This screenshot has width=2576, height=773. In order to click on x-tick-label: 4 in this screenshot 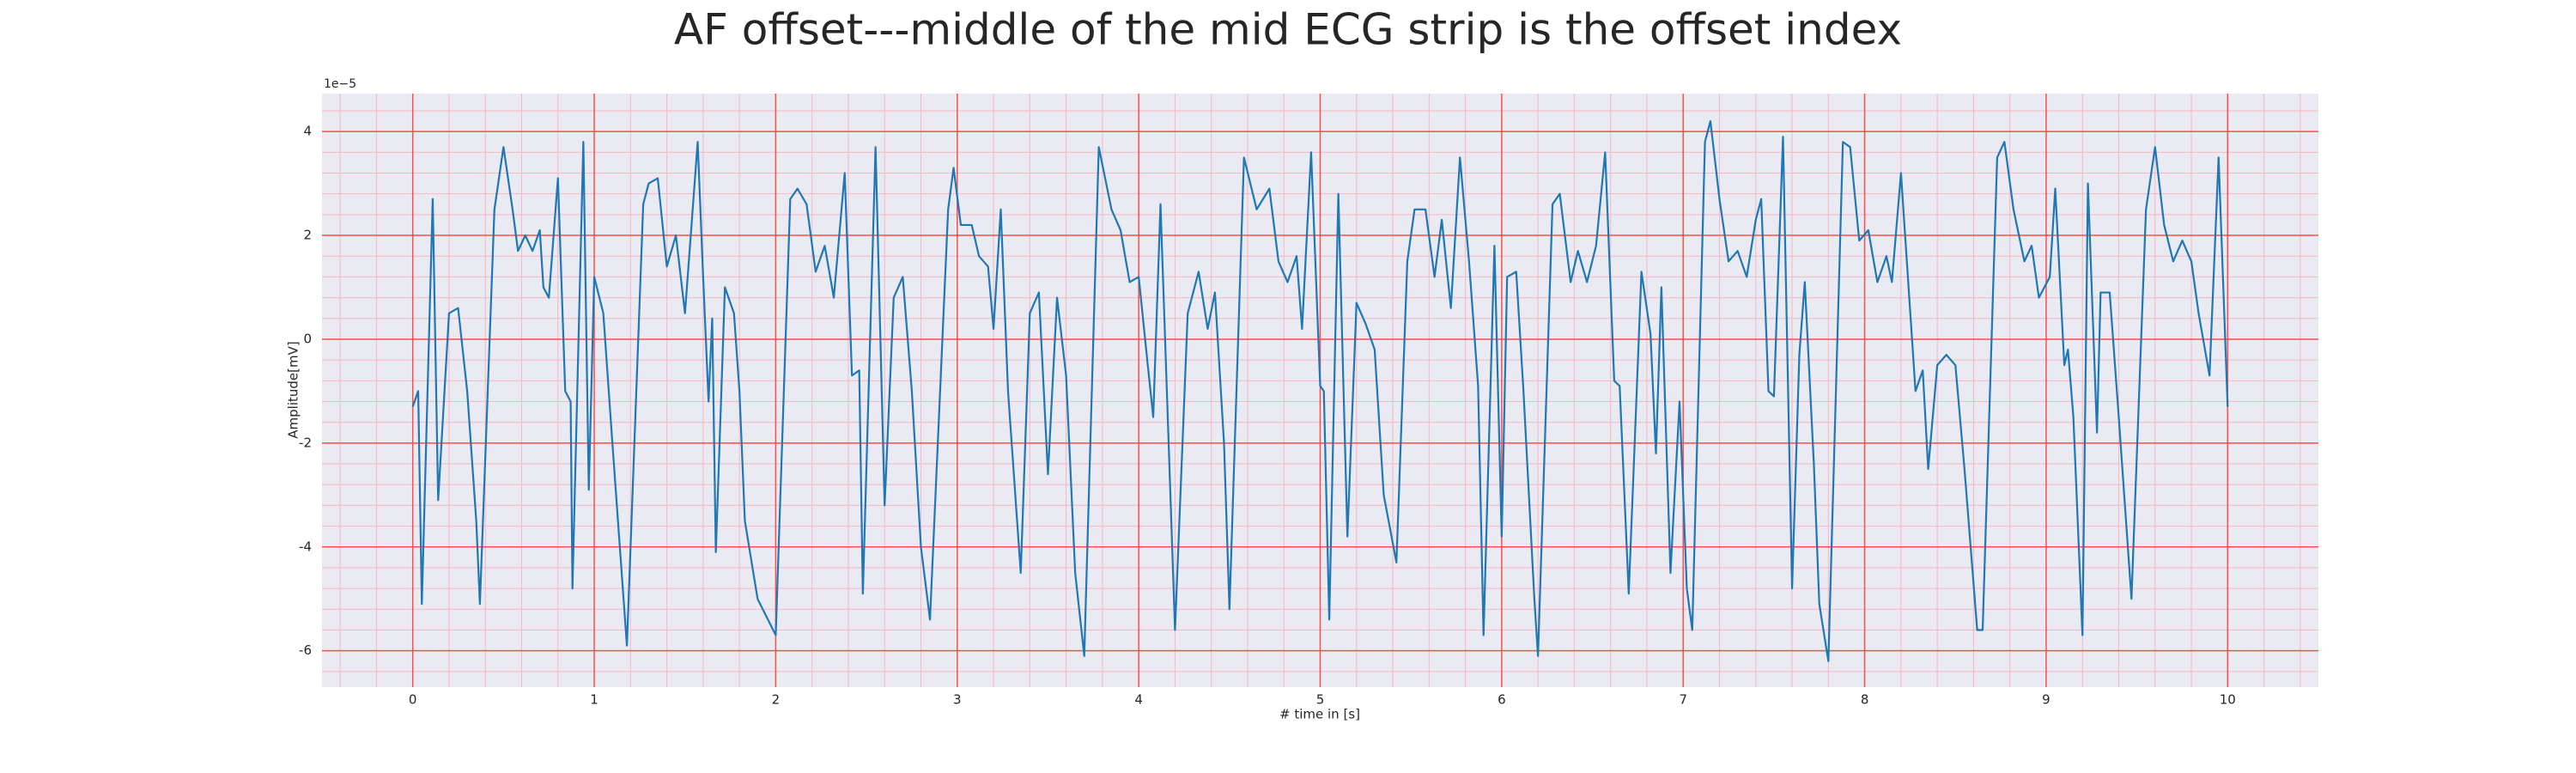, I will do `click(1138, 700)`.